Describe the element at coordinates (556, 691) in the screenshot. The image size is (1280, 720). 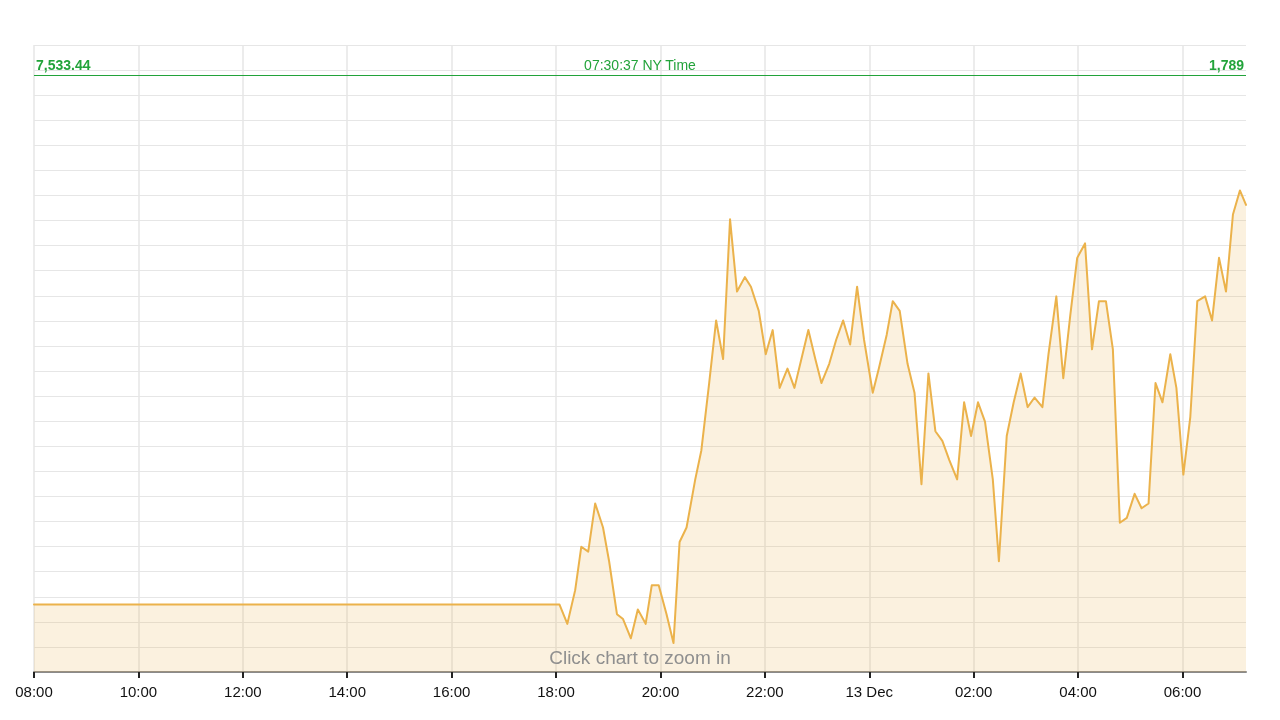
I see `x-tick-label: 18:00` at that location.